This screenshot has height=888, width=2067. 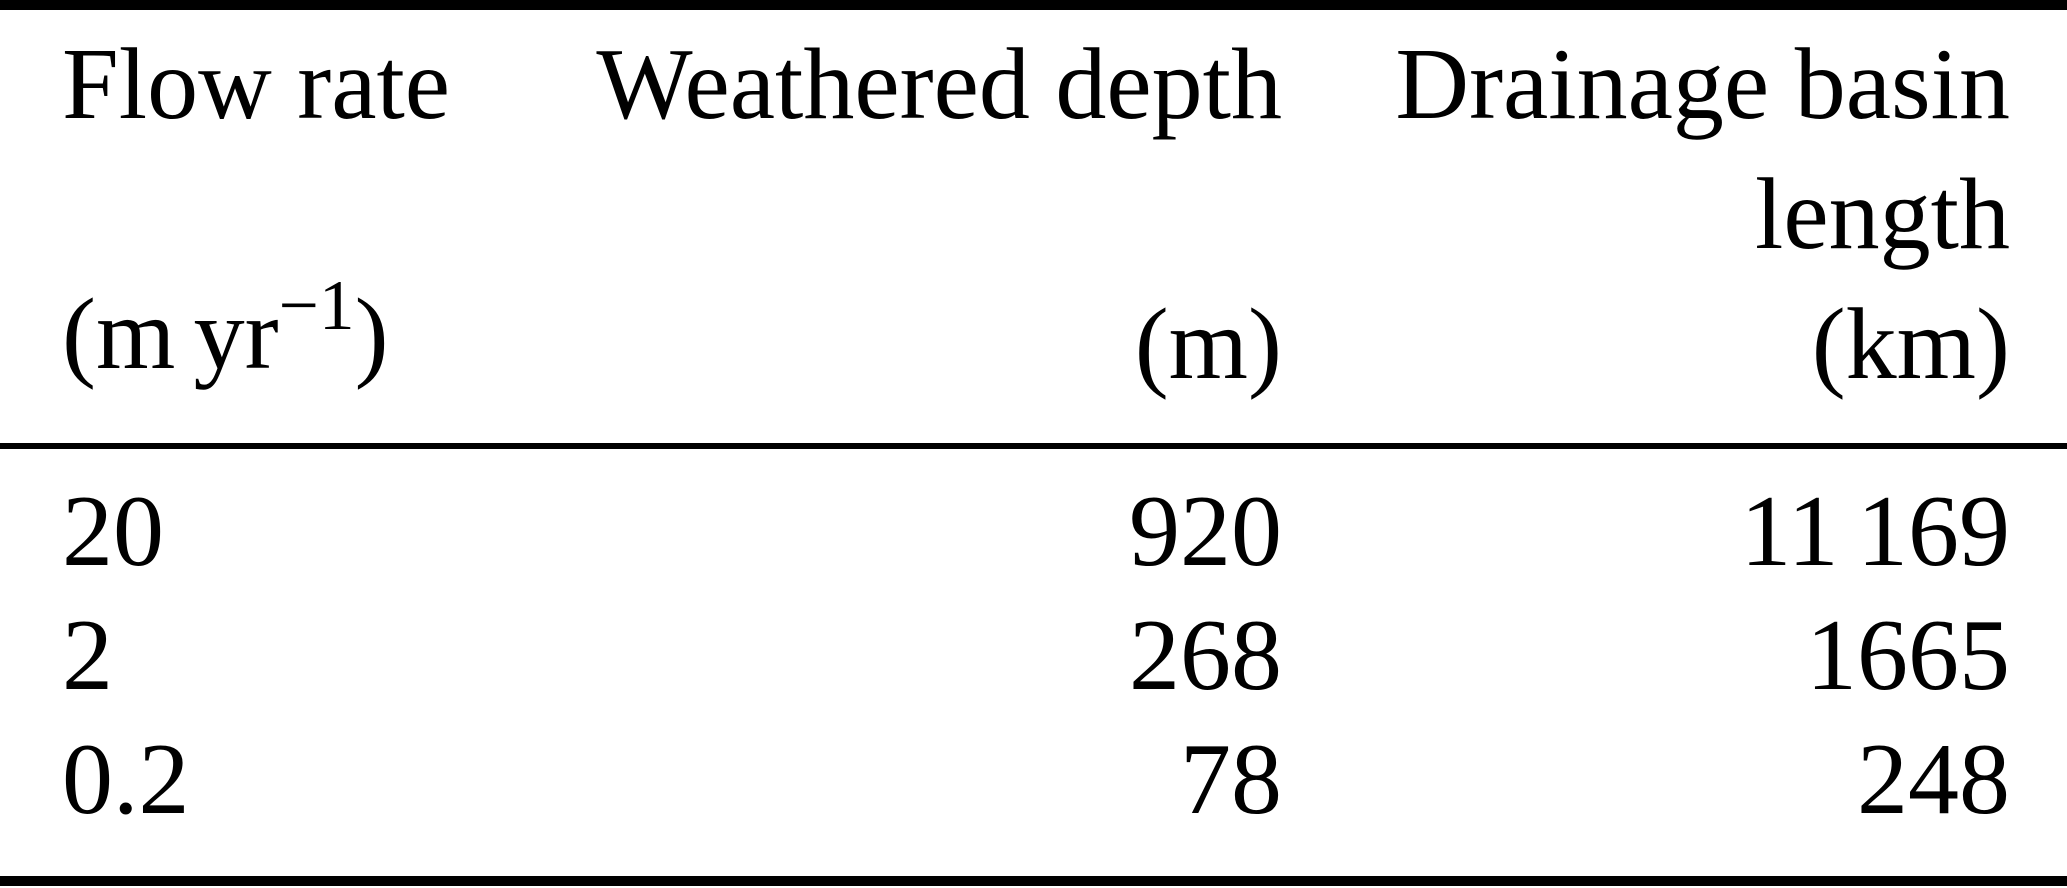 What do you see at coordinates (1033, 881) in the screenshot?
I see `table-rule-bottom` at bounding box center [1033, 881].